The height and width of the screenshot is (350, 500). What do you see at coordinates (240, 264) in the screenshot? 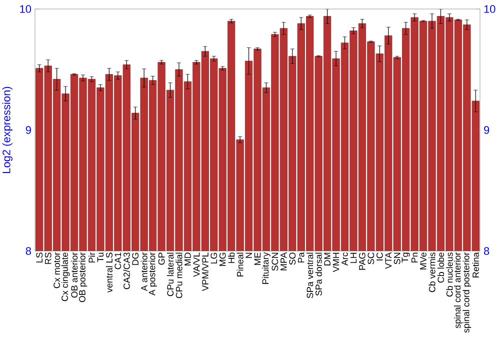
I see `x-tick-label: Pineal` at bounding box center [240, 264].